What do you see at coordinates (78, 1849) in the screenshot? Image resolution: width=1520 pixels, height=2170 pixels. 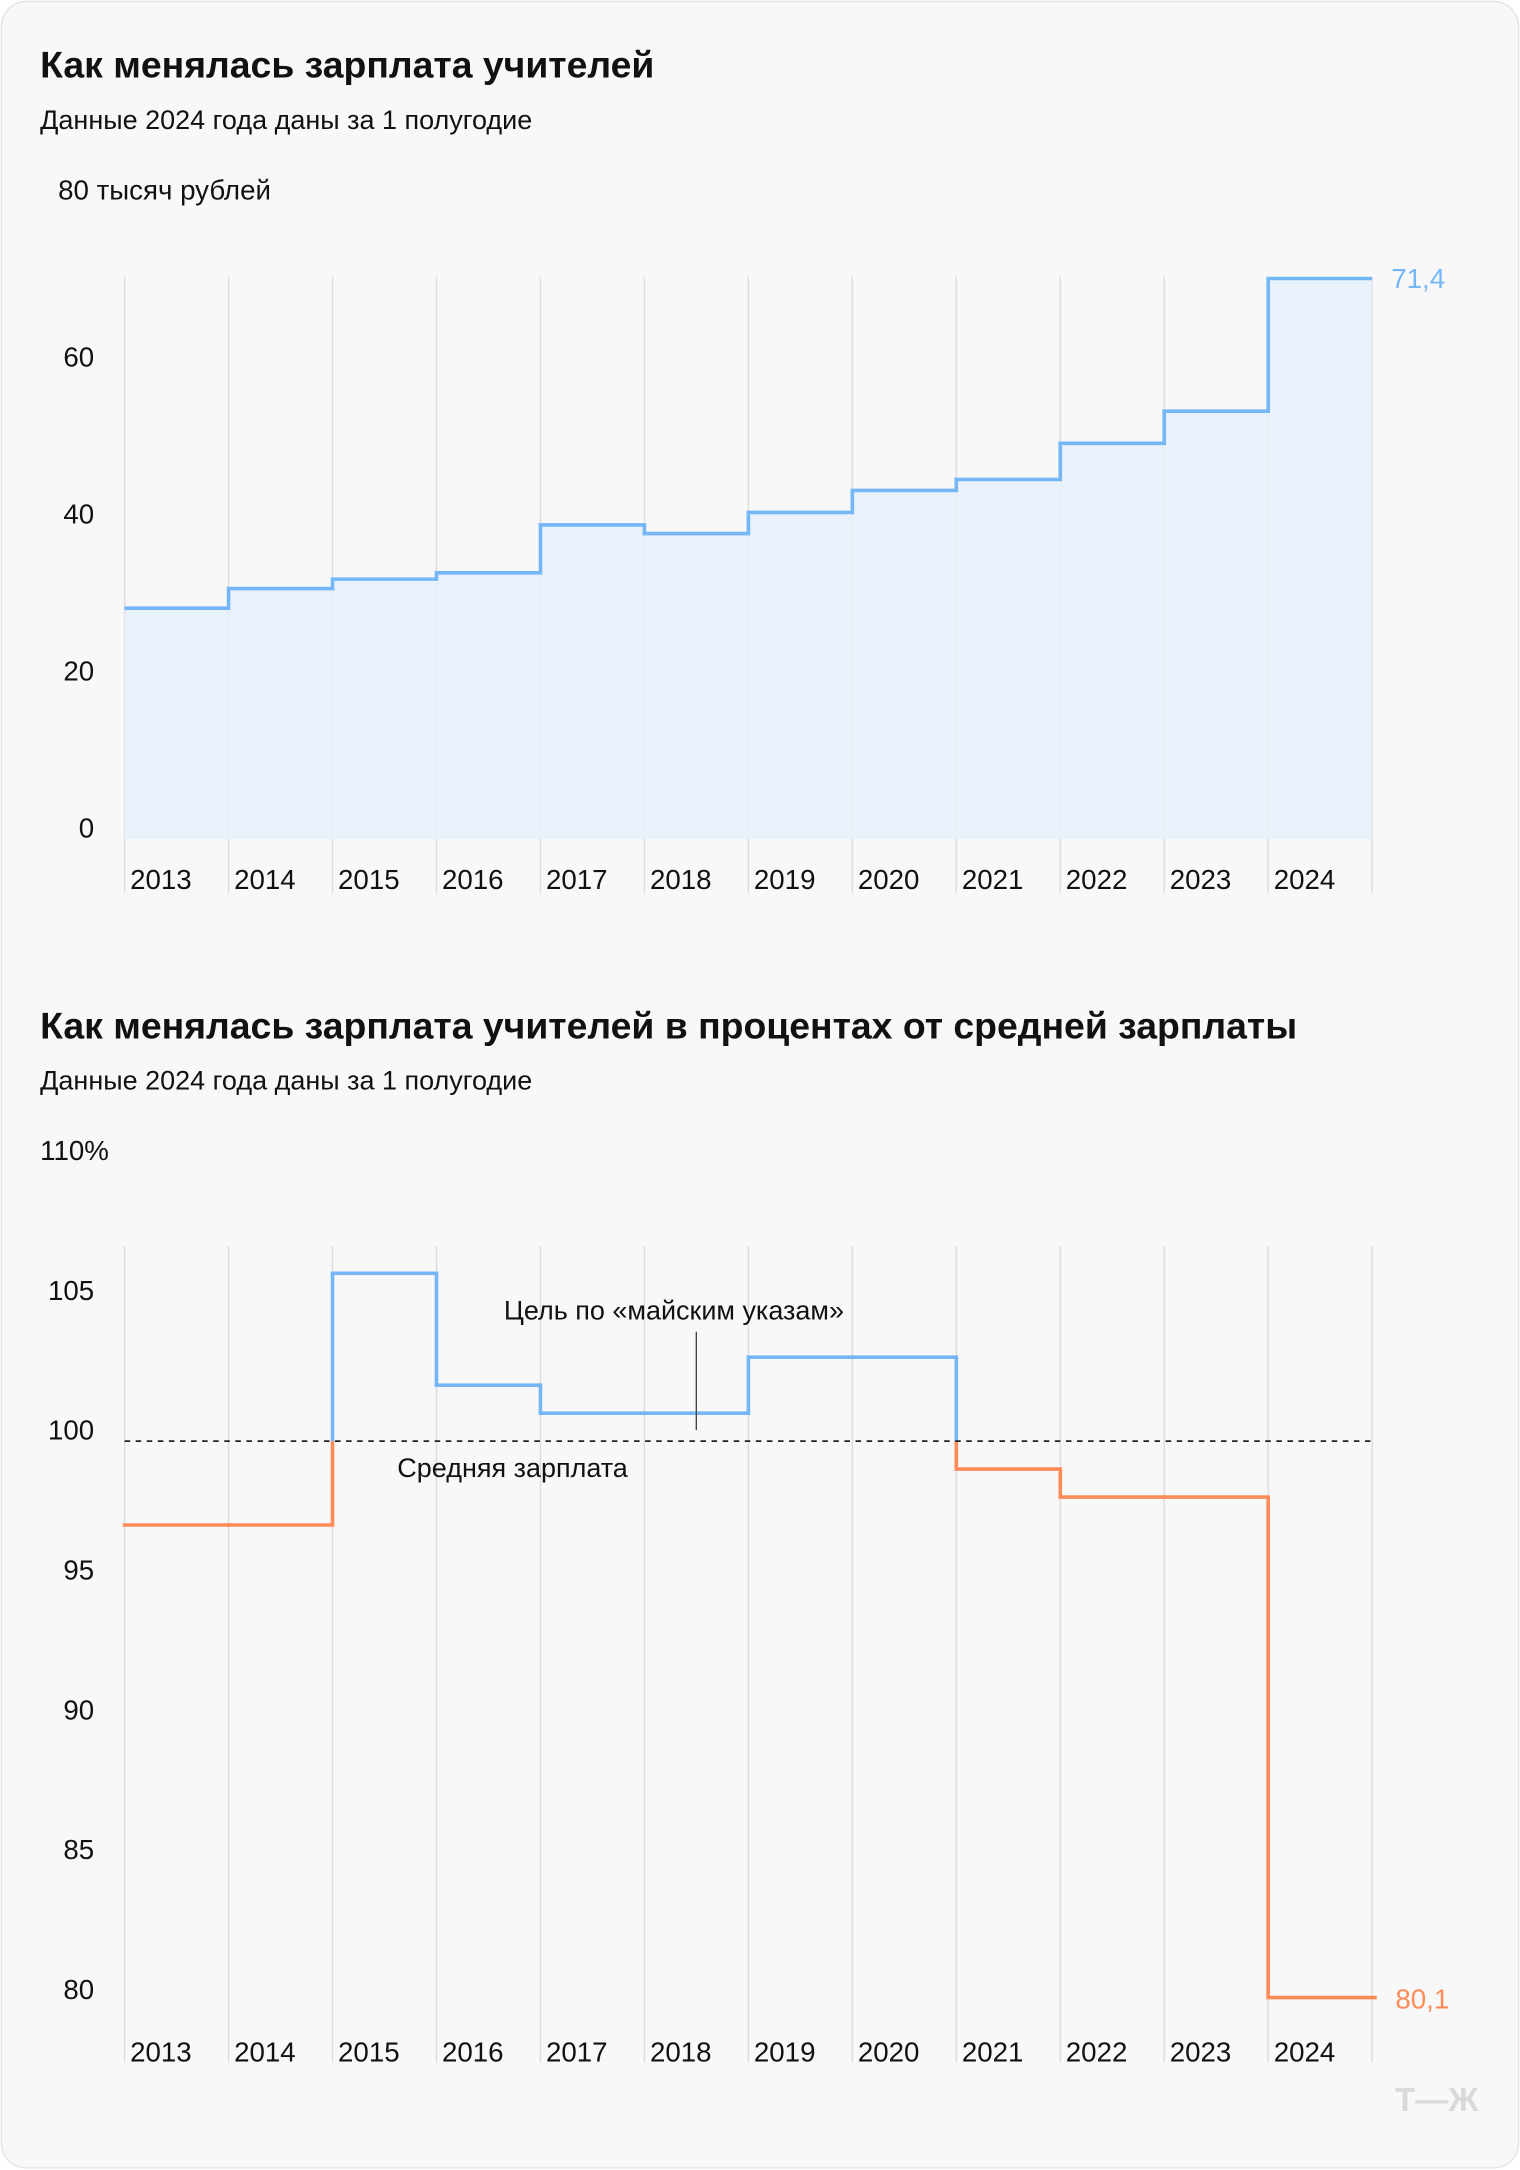 I see `y-tick-label: 85` at bounding box center [78, 1849].